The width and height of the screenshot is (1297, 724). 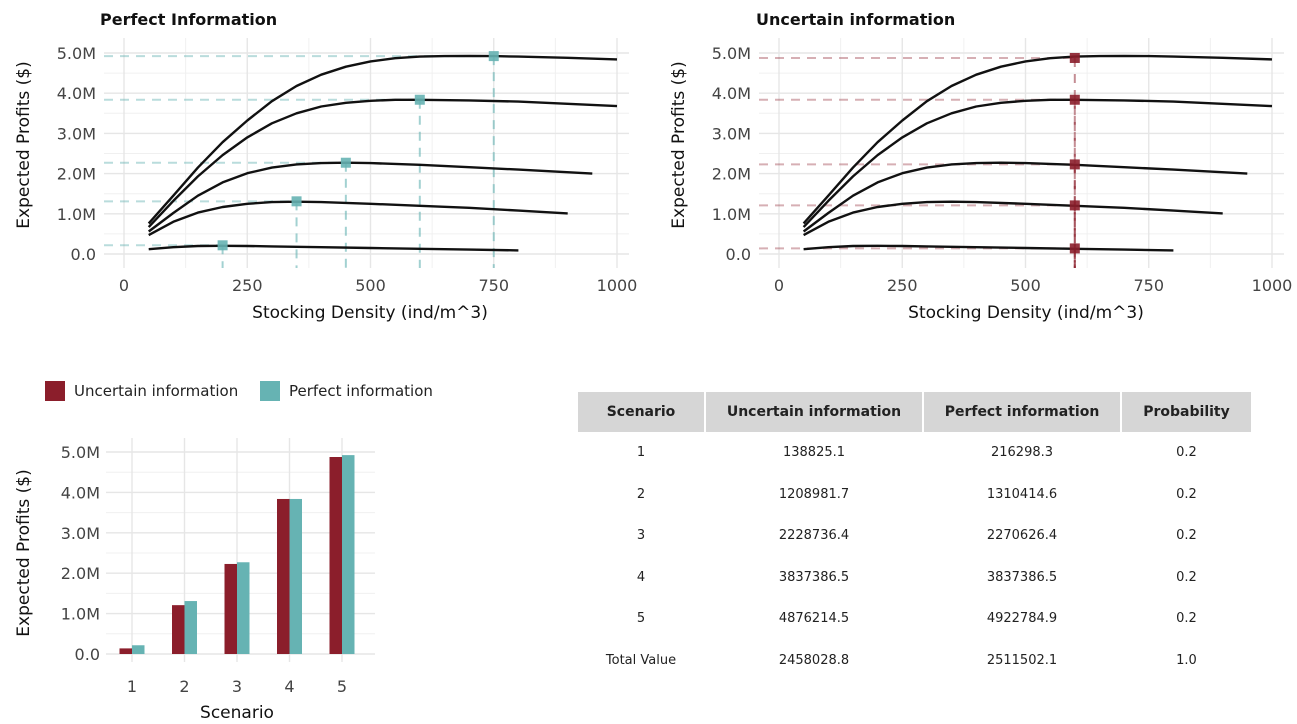 I want to click on legend-swatch-uncertain, so click(x=55, y=391).